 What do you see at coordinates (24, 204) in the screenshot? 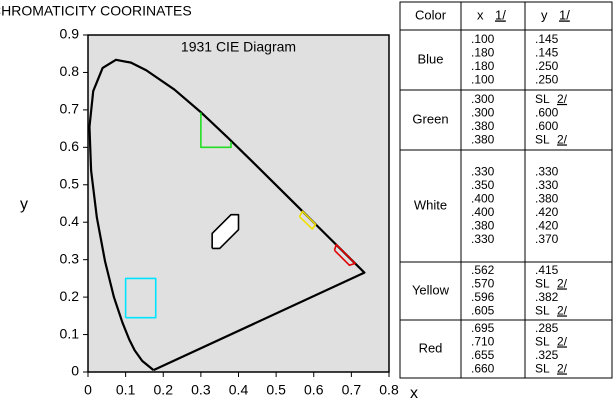
I see `y-axis-label: y` at bounding box center [24, 204].